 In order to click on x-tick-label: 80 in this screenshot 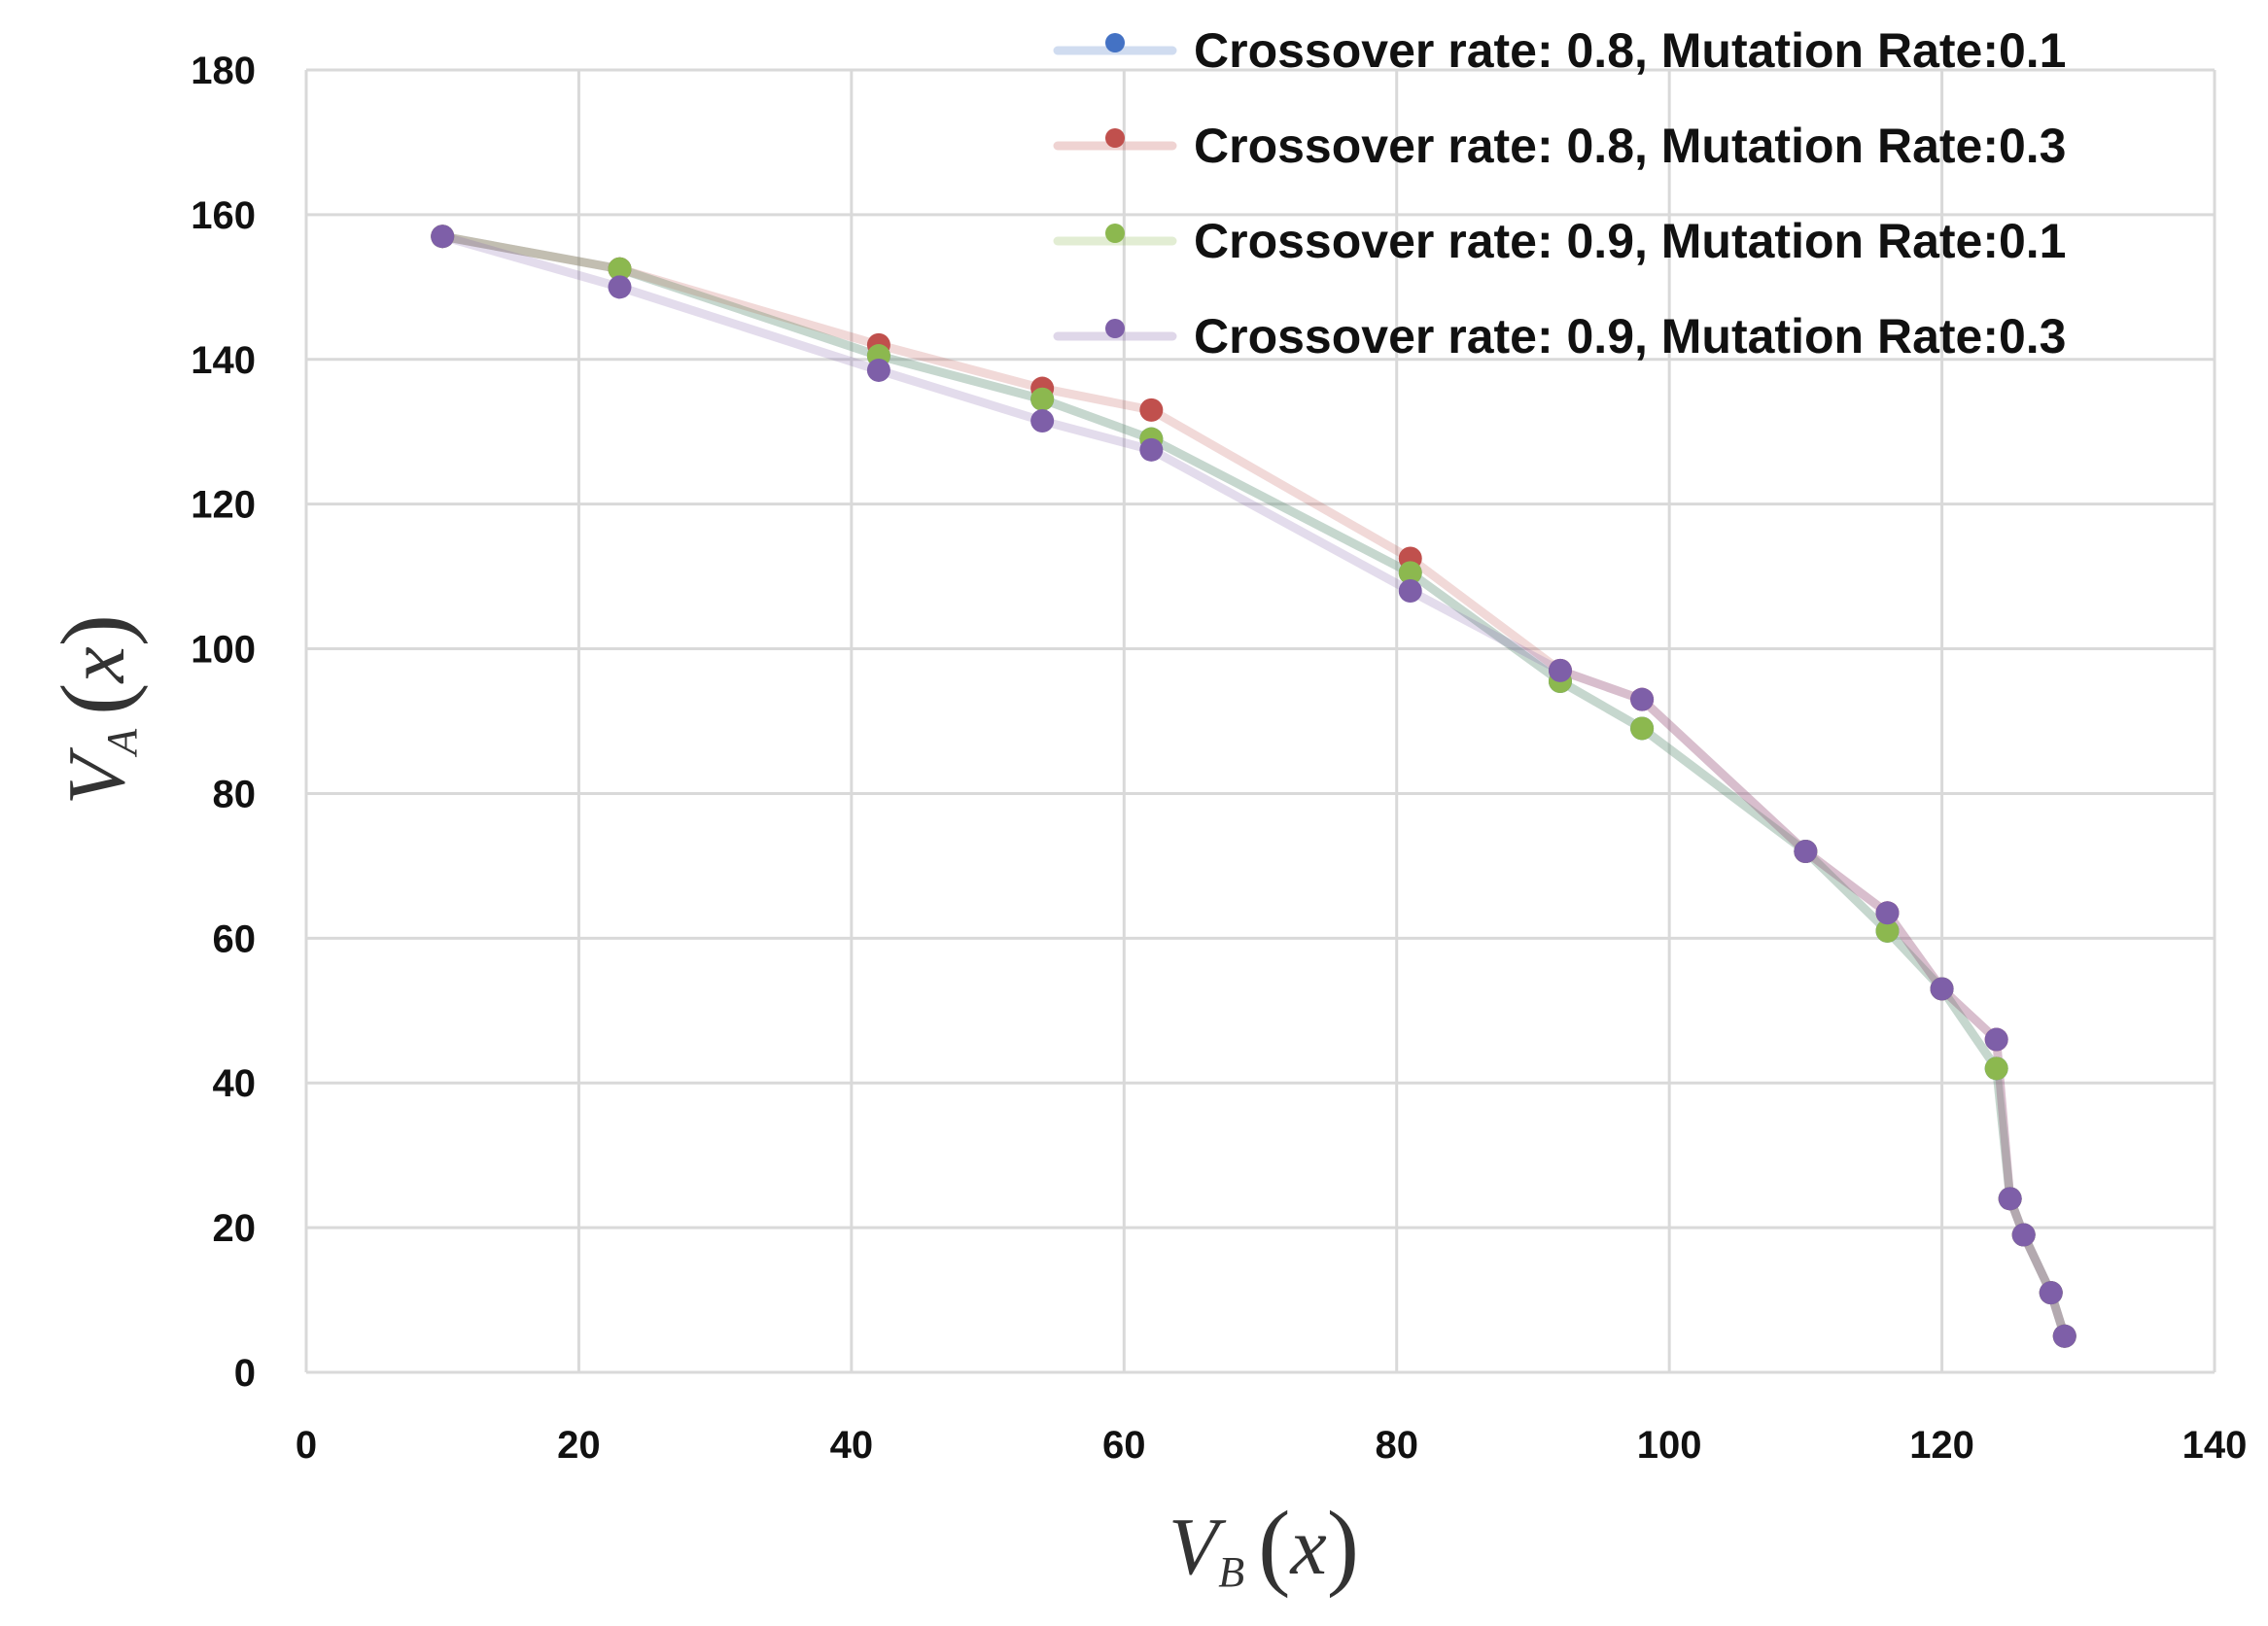, I will do `click(1397, 1445)`.